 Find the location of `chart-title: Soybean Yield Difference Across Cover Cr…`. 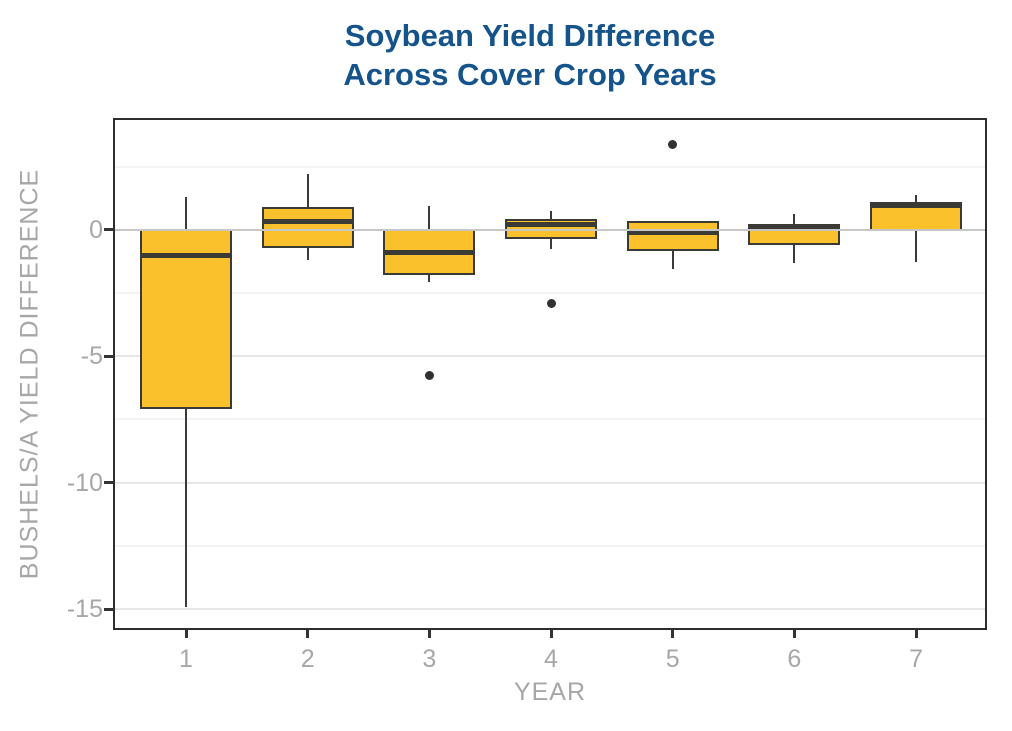

chart-title: Soybean Yield Difference Across Cover Cr… is located at coordinates (530, 55).